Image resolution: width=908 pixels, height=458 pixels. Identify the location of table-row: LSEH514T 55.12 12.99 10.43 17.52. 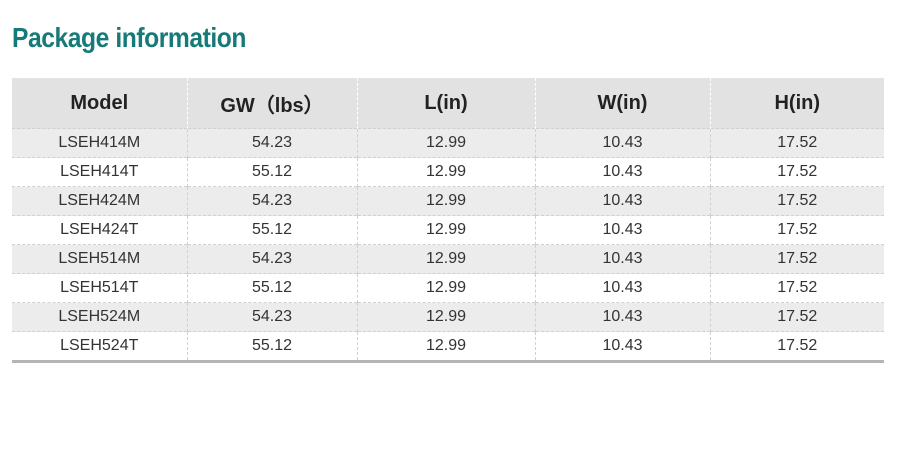
(448, 288).